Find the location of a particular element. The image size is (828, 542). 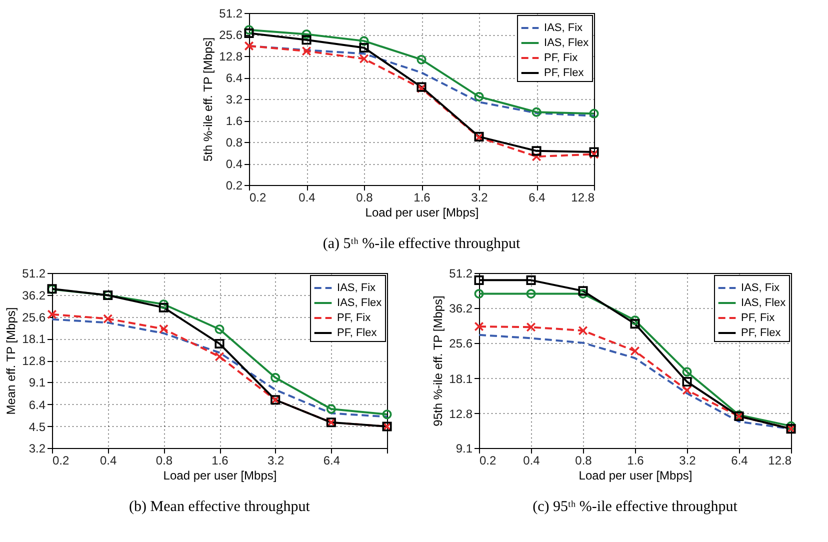

y-tick-label: 0.4 is located at coordinates (234, 164).